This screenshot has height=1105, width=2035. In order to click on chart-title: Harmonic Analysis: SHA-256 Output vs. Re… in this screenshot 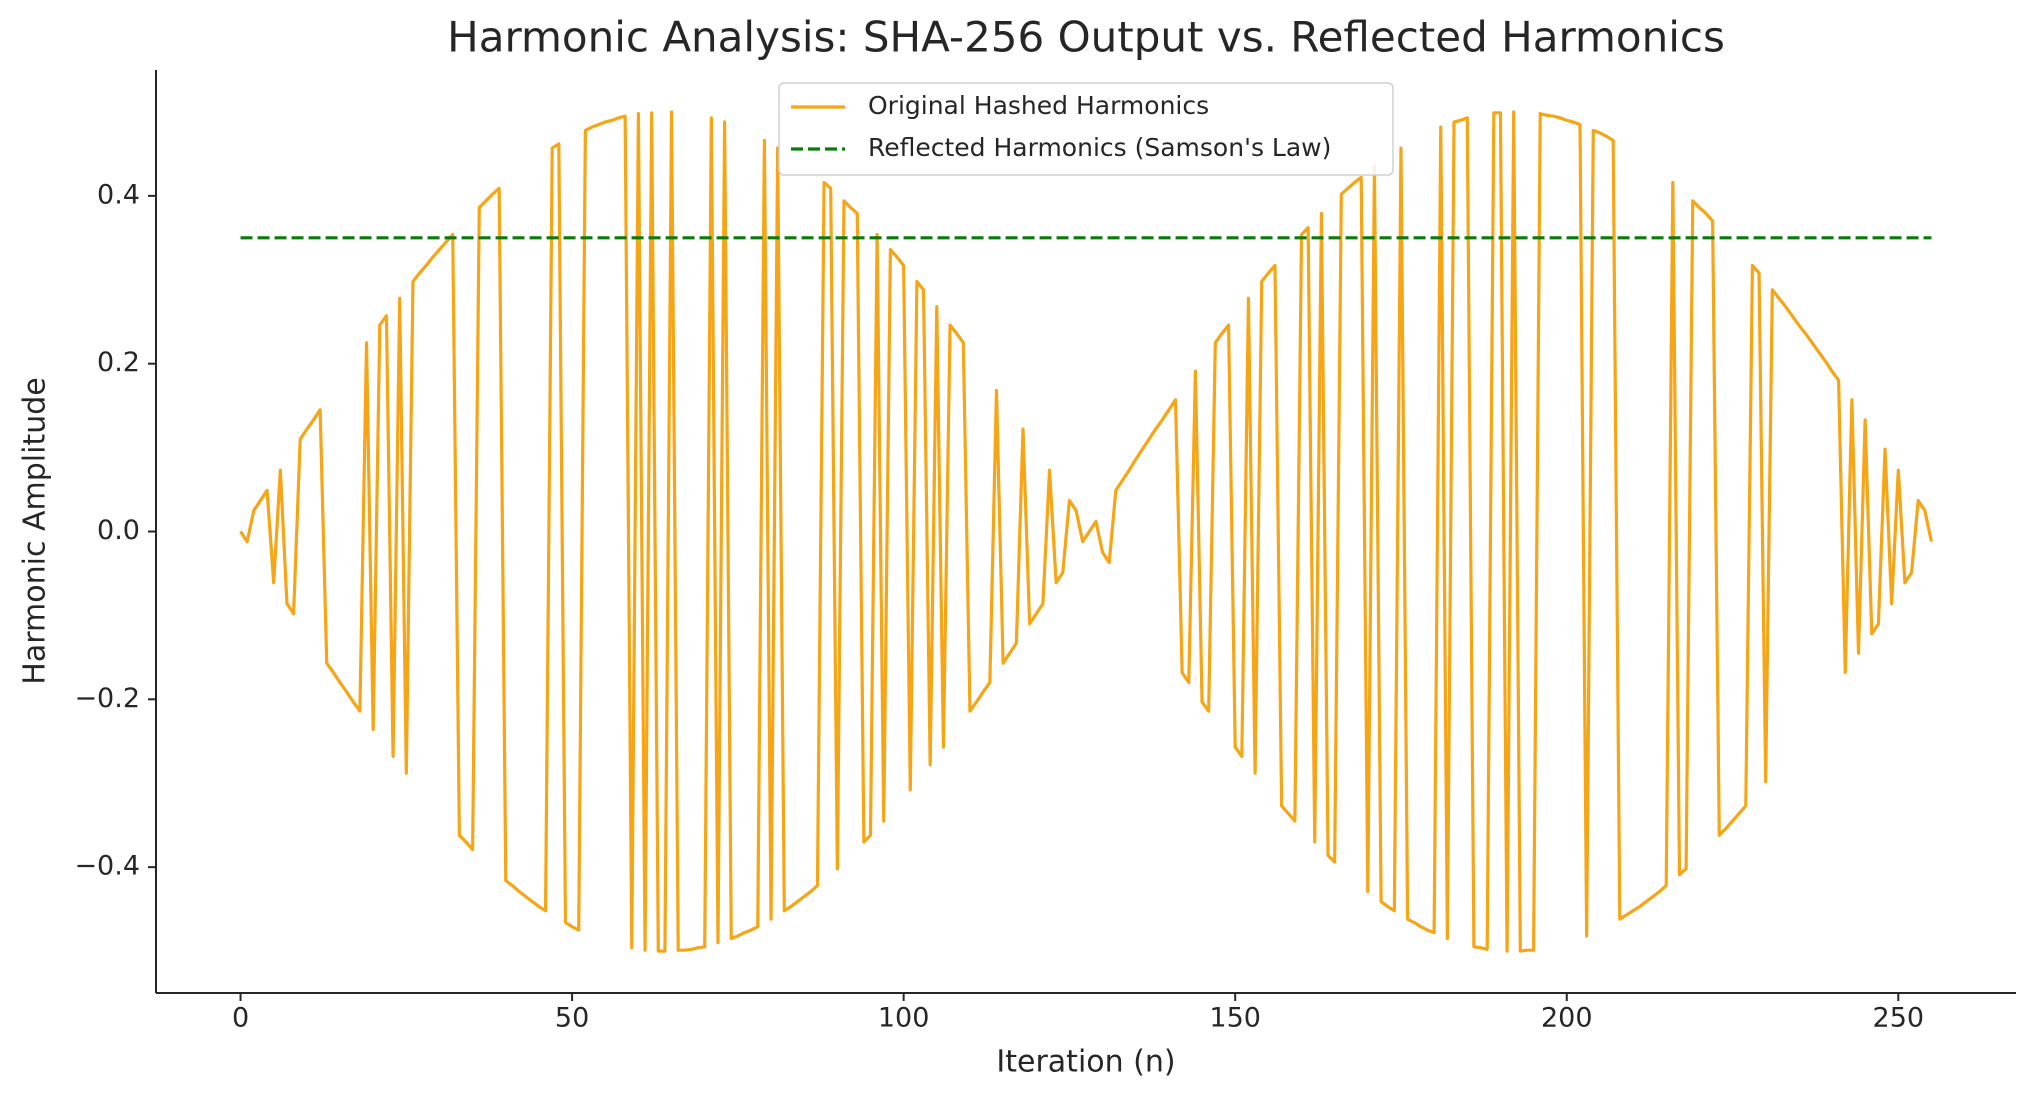, I will do `click(1086, 37)`.